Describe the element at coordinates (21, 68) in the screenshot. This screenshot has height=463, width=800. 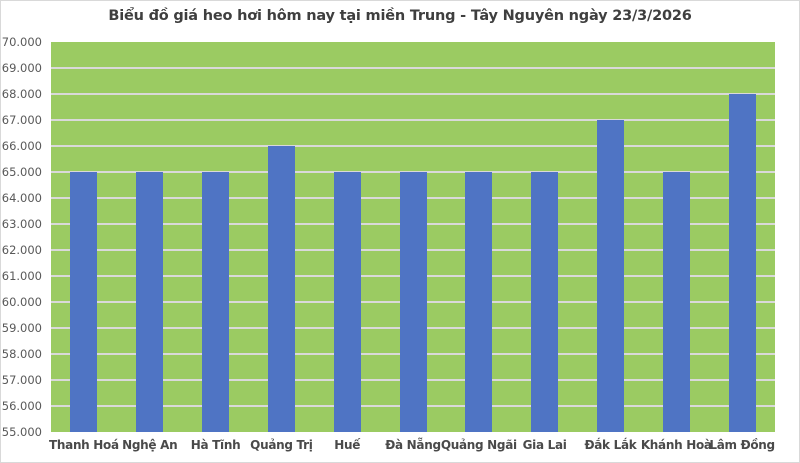
I see `y-tick-label: 69.000` at that location.